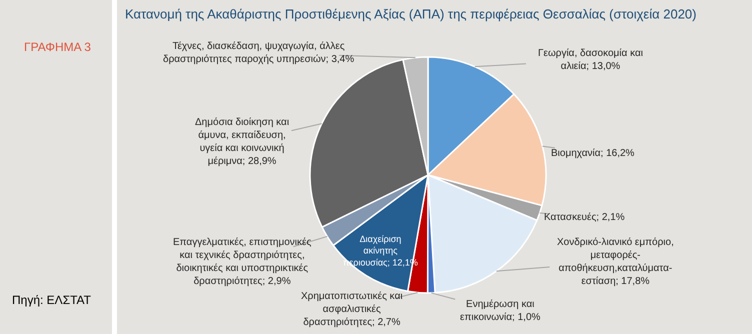 This screenshot has width=752, height=334. Describe the element at coordinates (352, 309) in the screenshot. I see `slice-label: Χρηματοπιστωτικές και ασφαλιστικές δραστηριότητες; 2,7%` at that location.